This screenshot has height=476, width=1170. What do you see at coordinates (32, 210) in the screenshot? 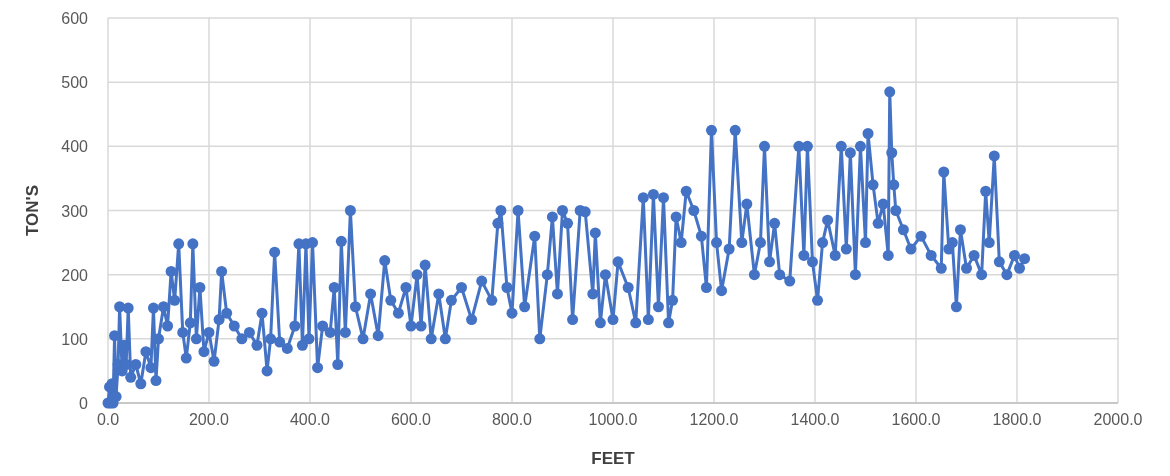
I see `y-axis-title: TON'S` at bounding box center [32, 210].